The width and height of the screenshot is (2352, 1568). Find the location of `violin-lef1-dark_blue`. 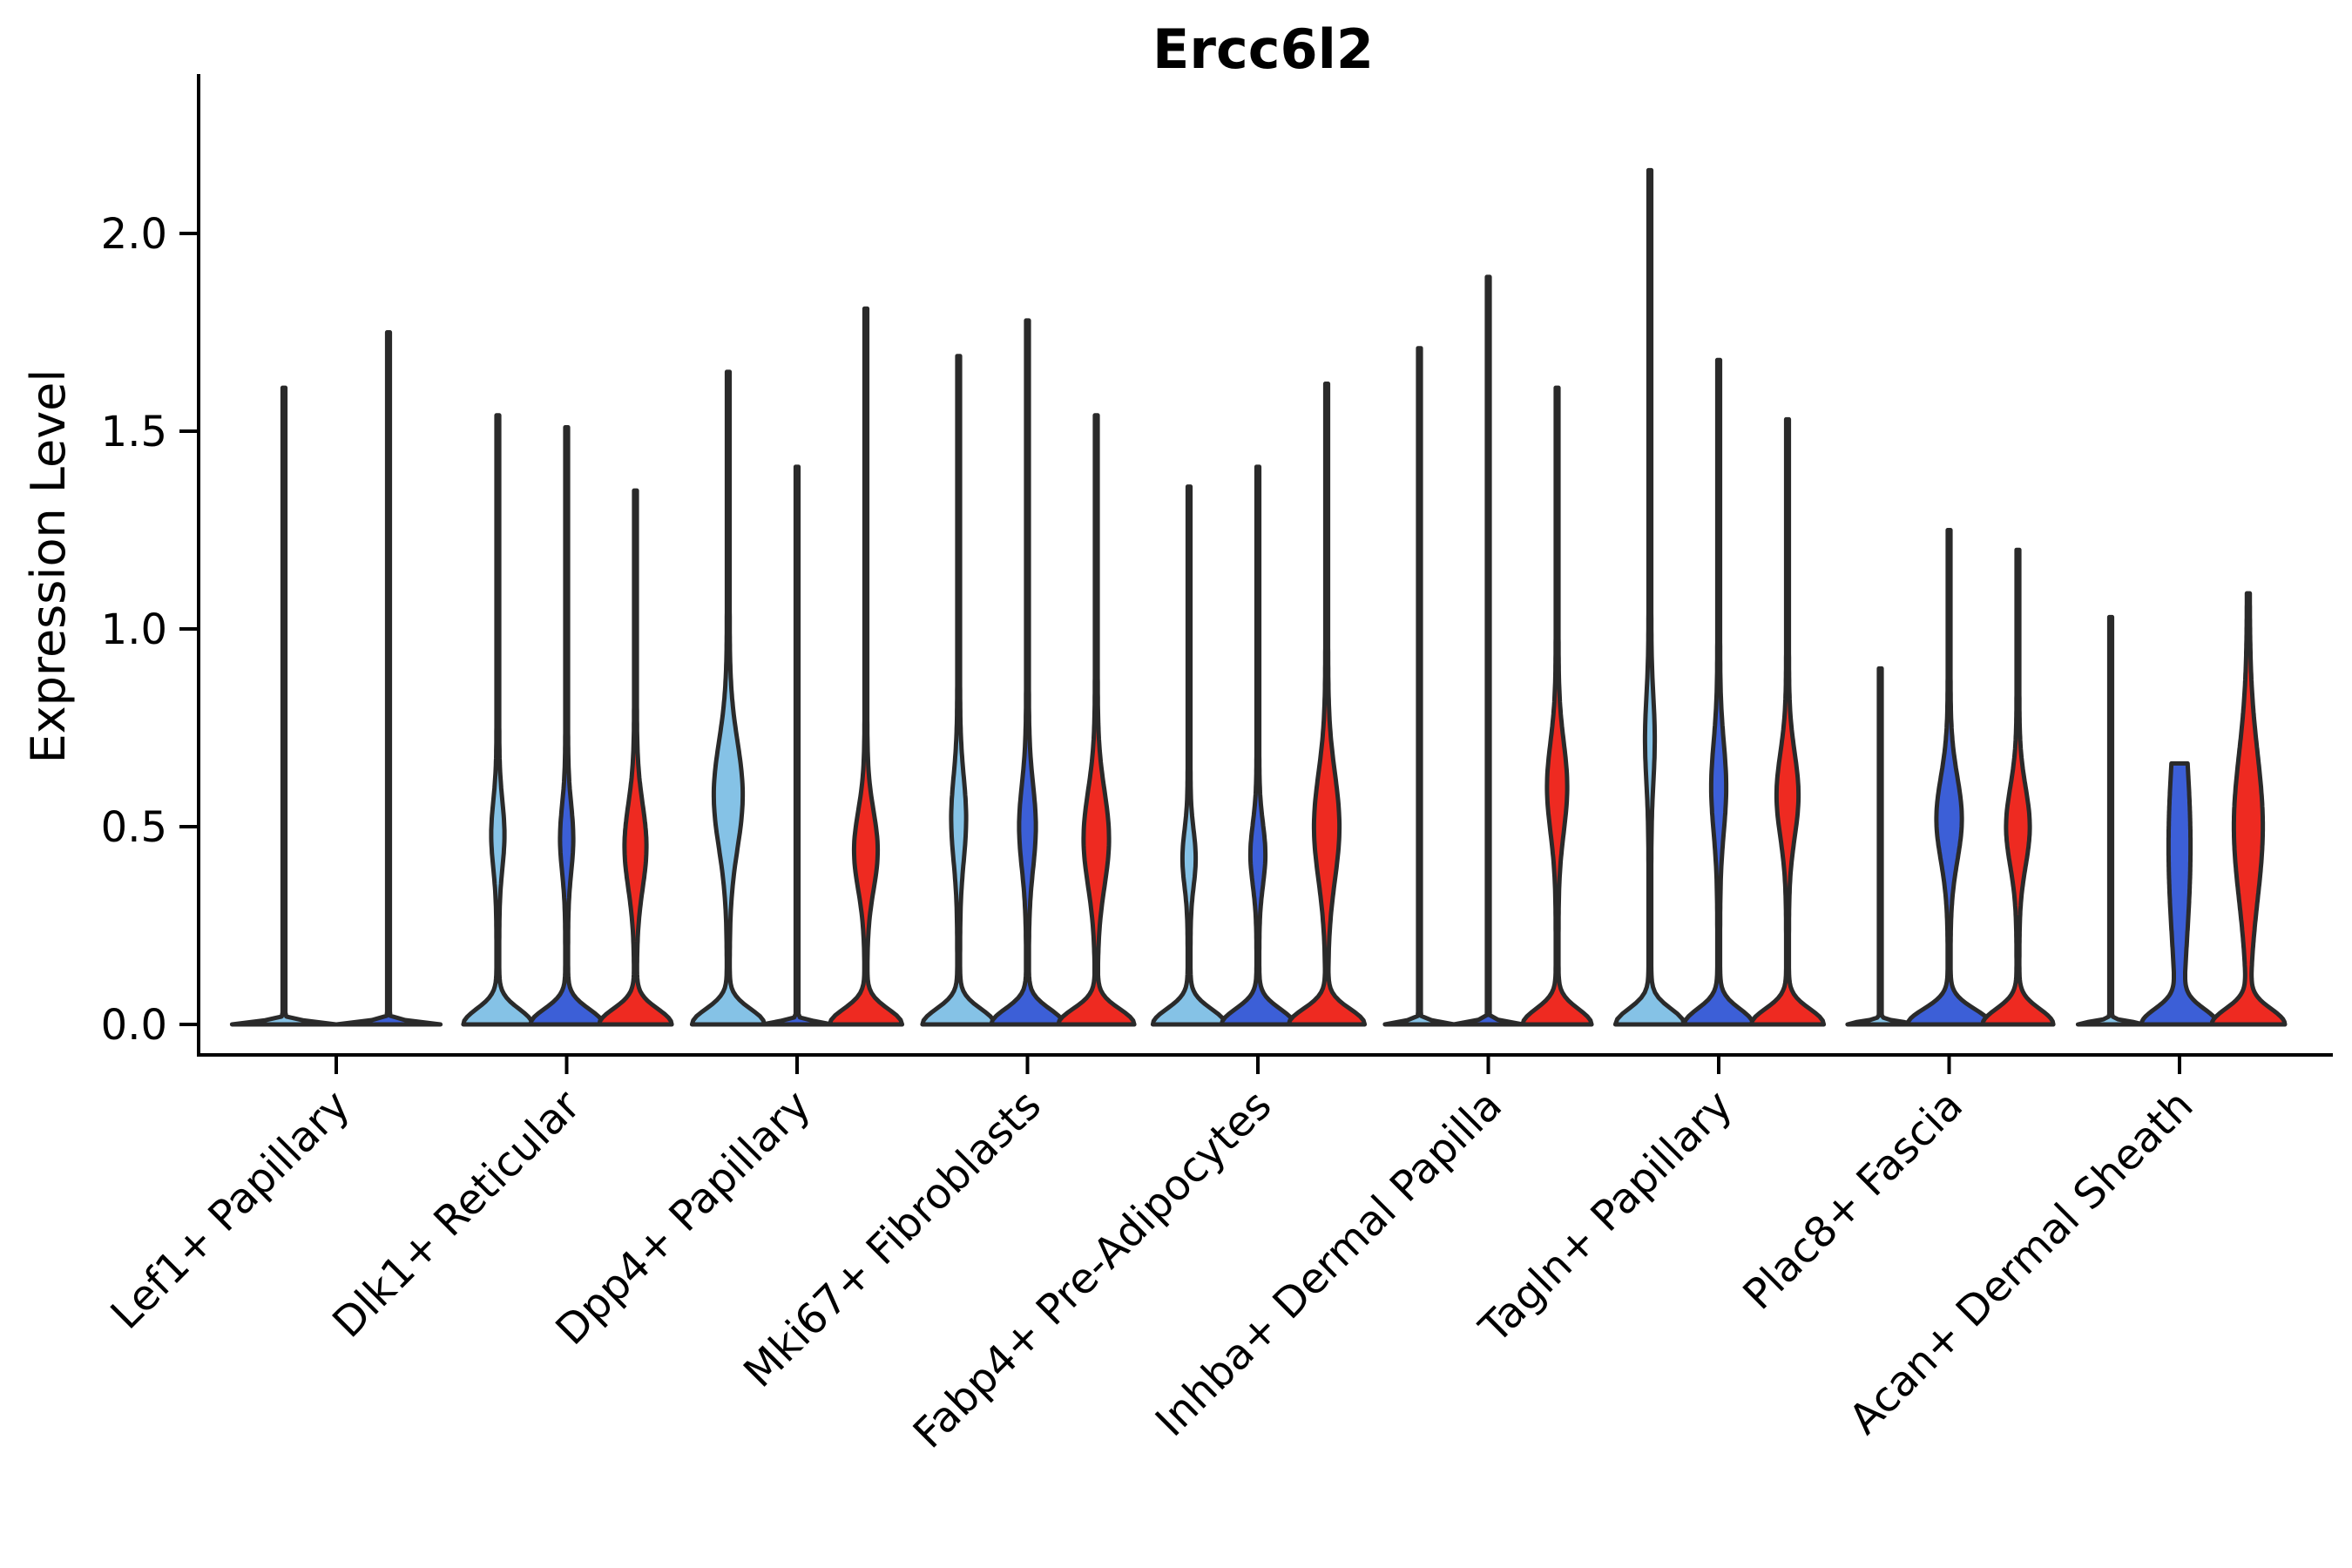

violin-lef1-dark_blue is located at coordinates (388, 678).